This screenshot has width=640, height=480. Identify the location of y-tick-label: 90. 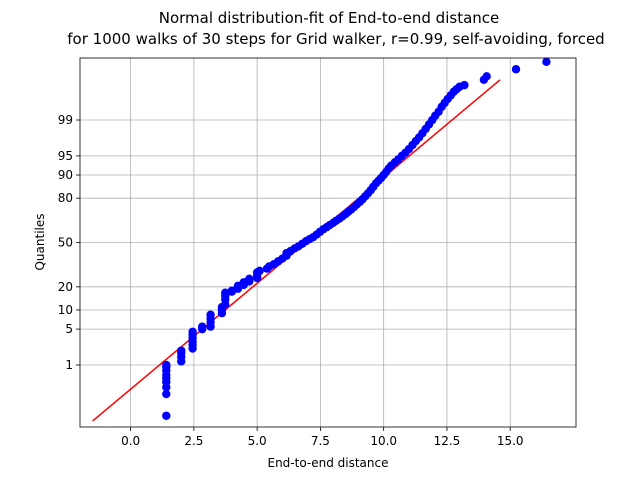
(65, 175).